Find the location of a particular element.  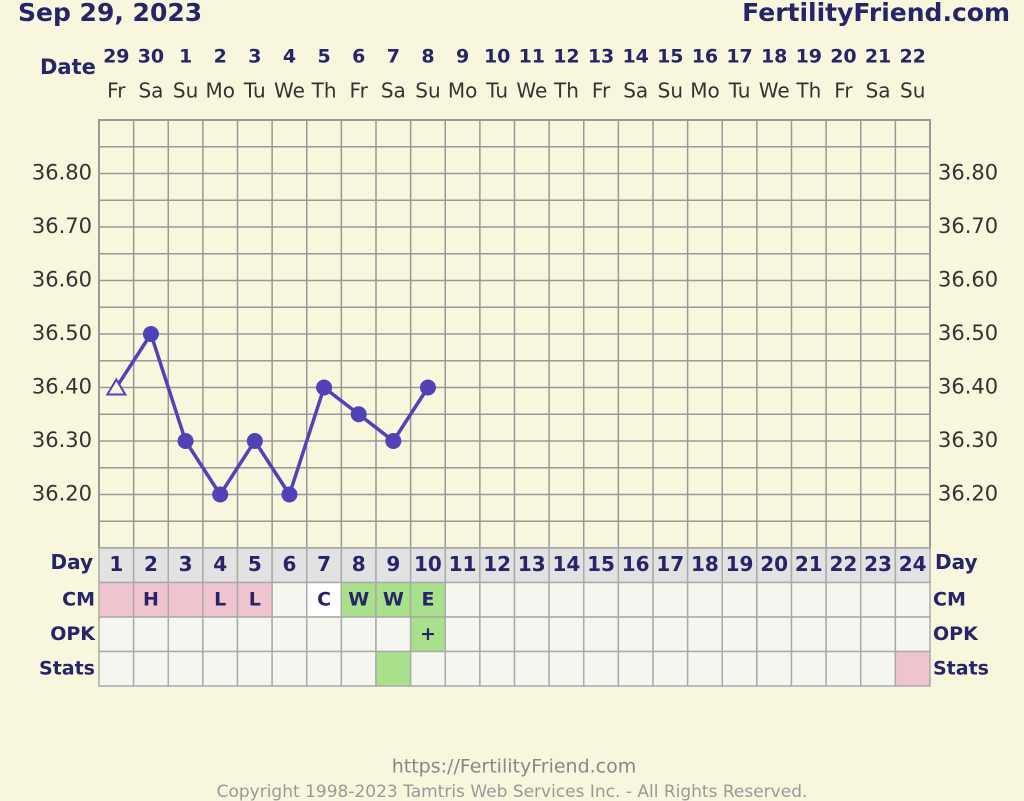

date-label: 5 is located at coordinates (323, 57).